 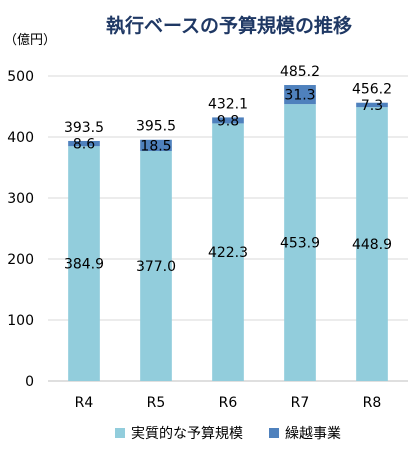 I want to click on legend: 実質的な予算規模 繰越事業, so click(x=228, y=434).